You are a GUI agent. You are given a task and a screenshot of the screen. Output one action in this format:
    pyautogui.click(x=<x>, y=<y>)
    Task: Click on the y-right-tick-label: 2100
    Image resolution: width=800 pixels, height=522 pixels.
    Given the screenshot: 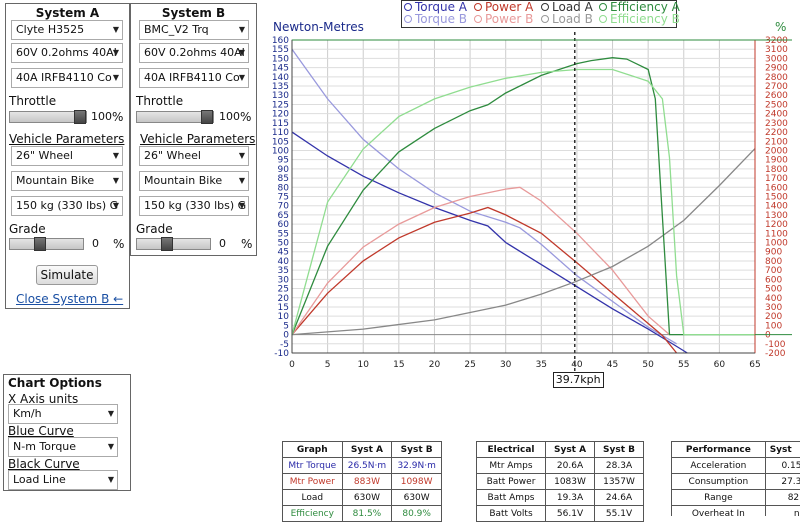 What is the action you would take?
    pyautogui.click(x=776, y=142)
    